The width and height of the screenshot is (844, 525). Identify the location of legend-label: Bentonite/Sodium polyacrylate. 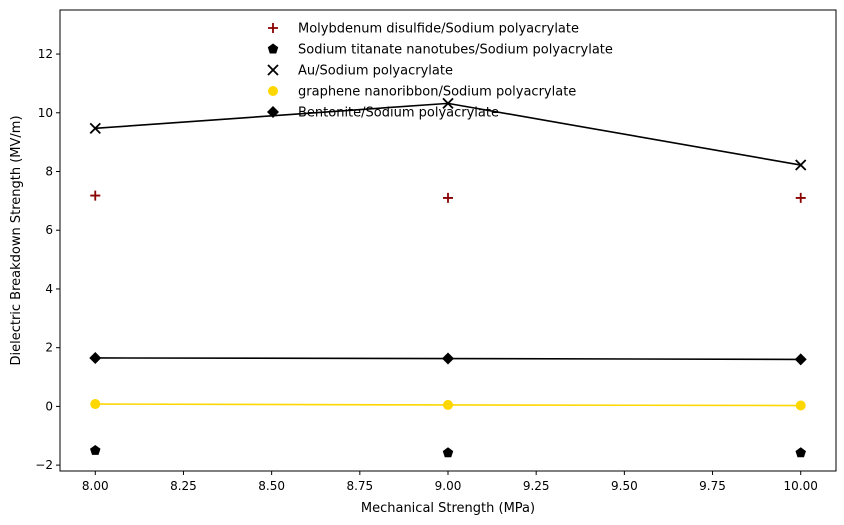
(398, 113).